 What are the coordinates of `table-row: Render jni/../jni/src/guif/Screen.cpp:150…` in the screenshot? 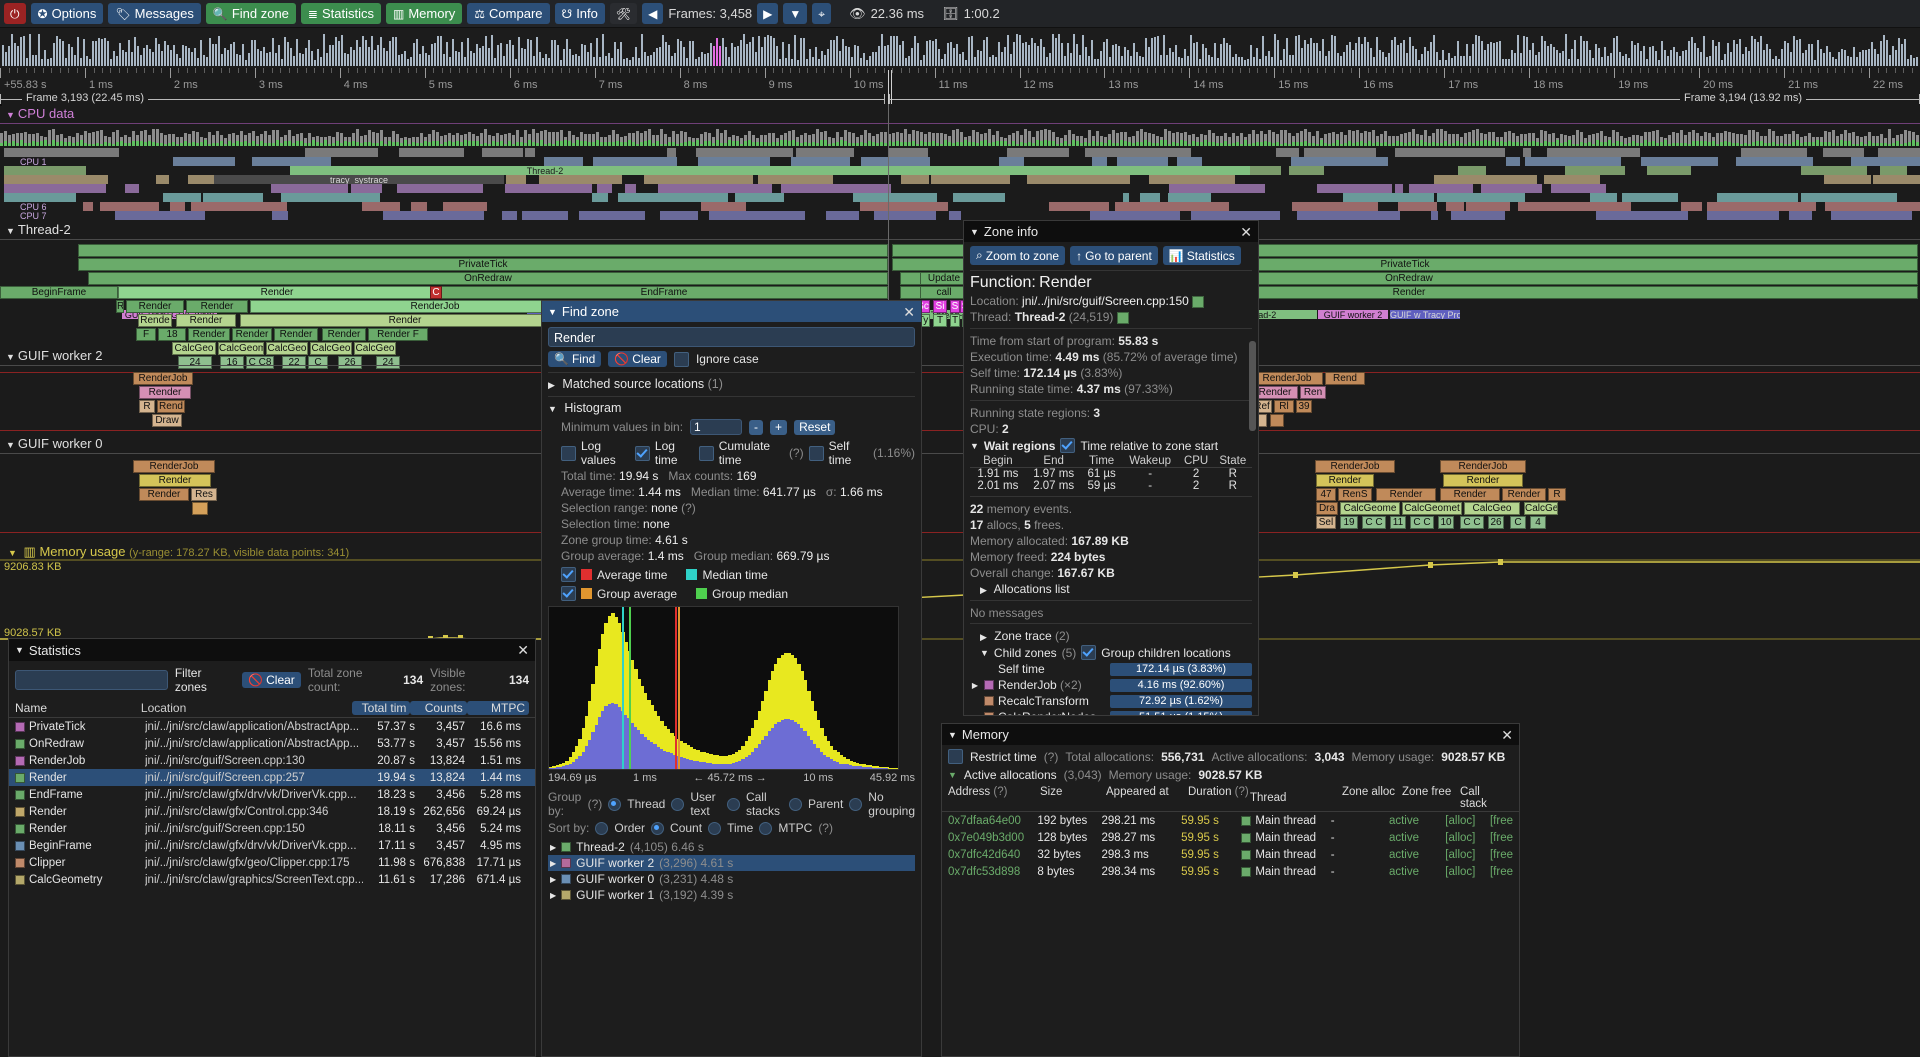 It's located at (272, 828).